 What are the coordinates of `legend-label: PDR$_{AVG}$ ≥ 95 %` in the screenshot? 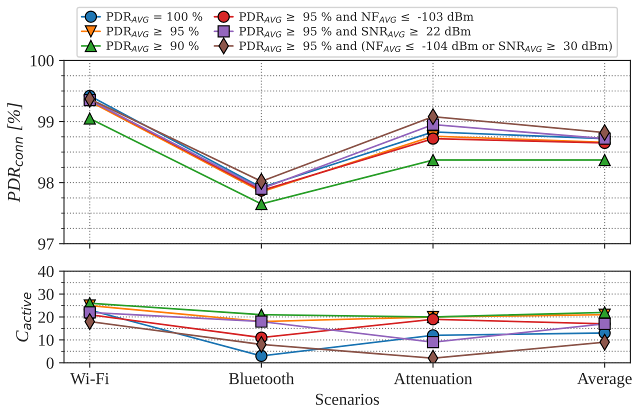 It's located at (152, 32).